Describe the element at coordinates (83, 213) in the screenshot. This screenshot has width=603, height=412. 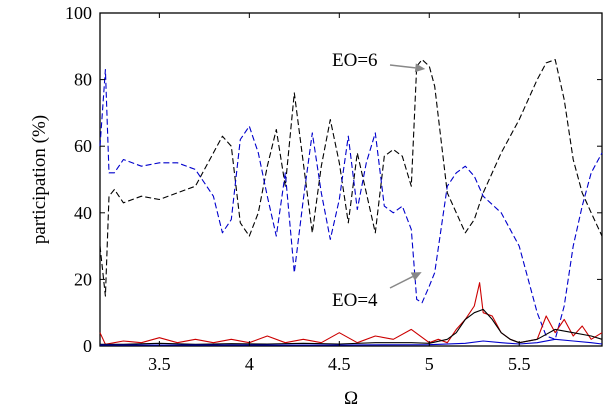
I see `y-tick-label: 40` at that location.